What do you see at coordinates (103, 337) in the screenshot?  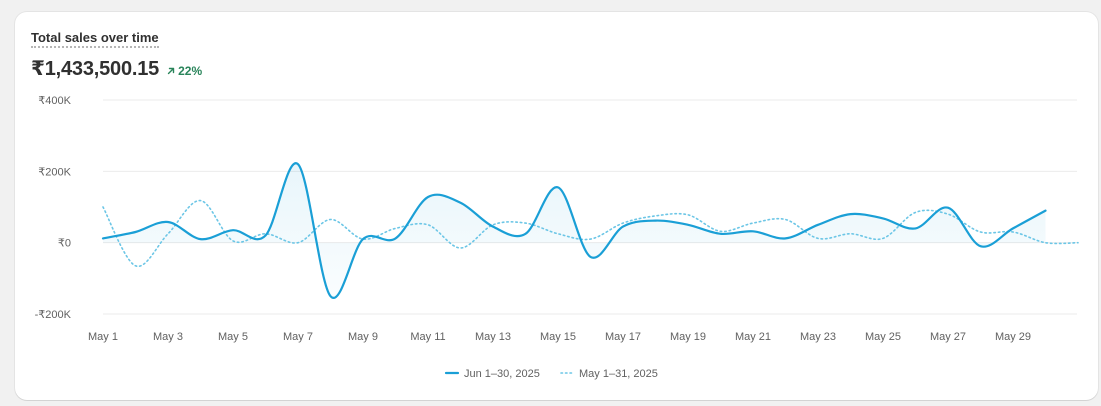 I see `x-tick-label: May 1` at bounding box center [103, 337].